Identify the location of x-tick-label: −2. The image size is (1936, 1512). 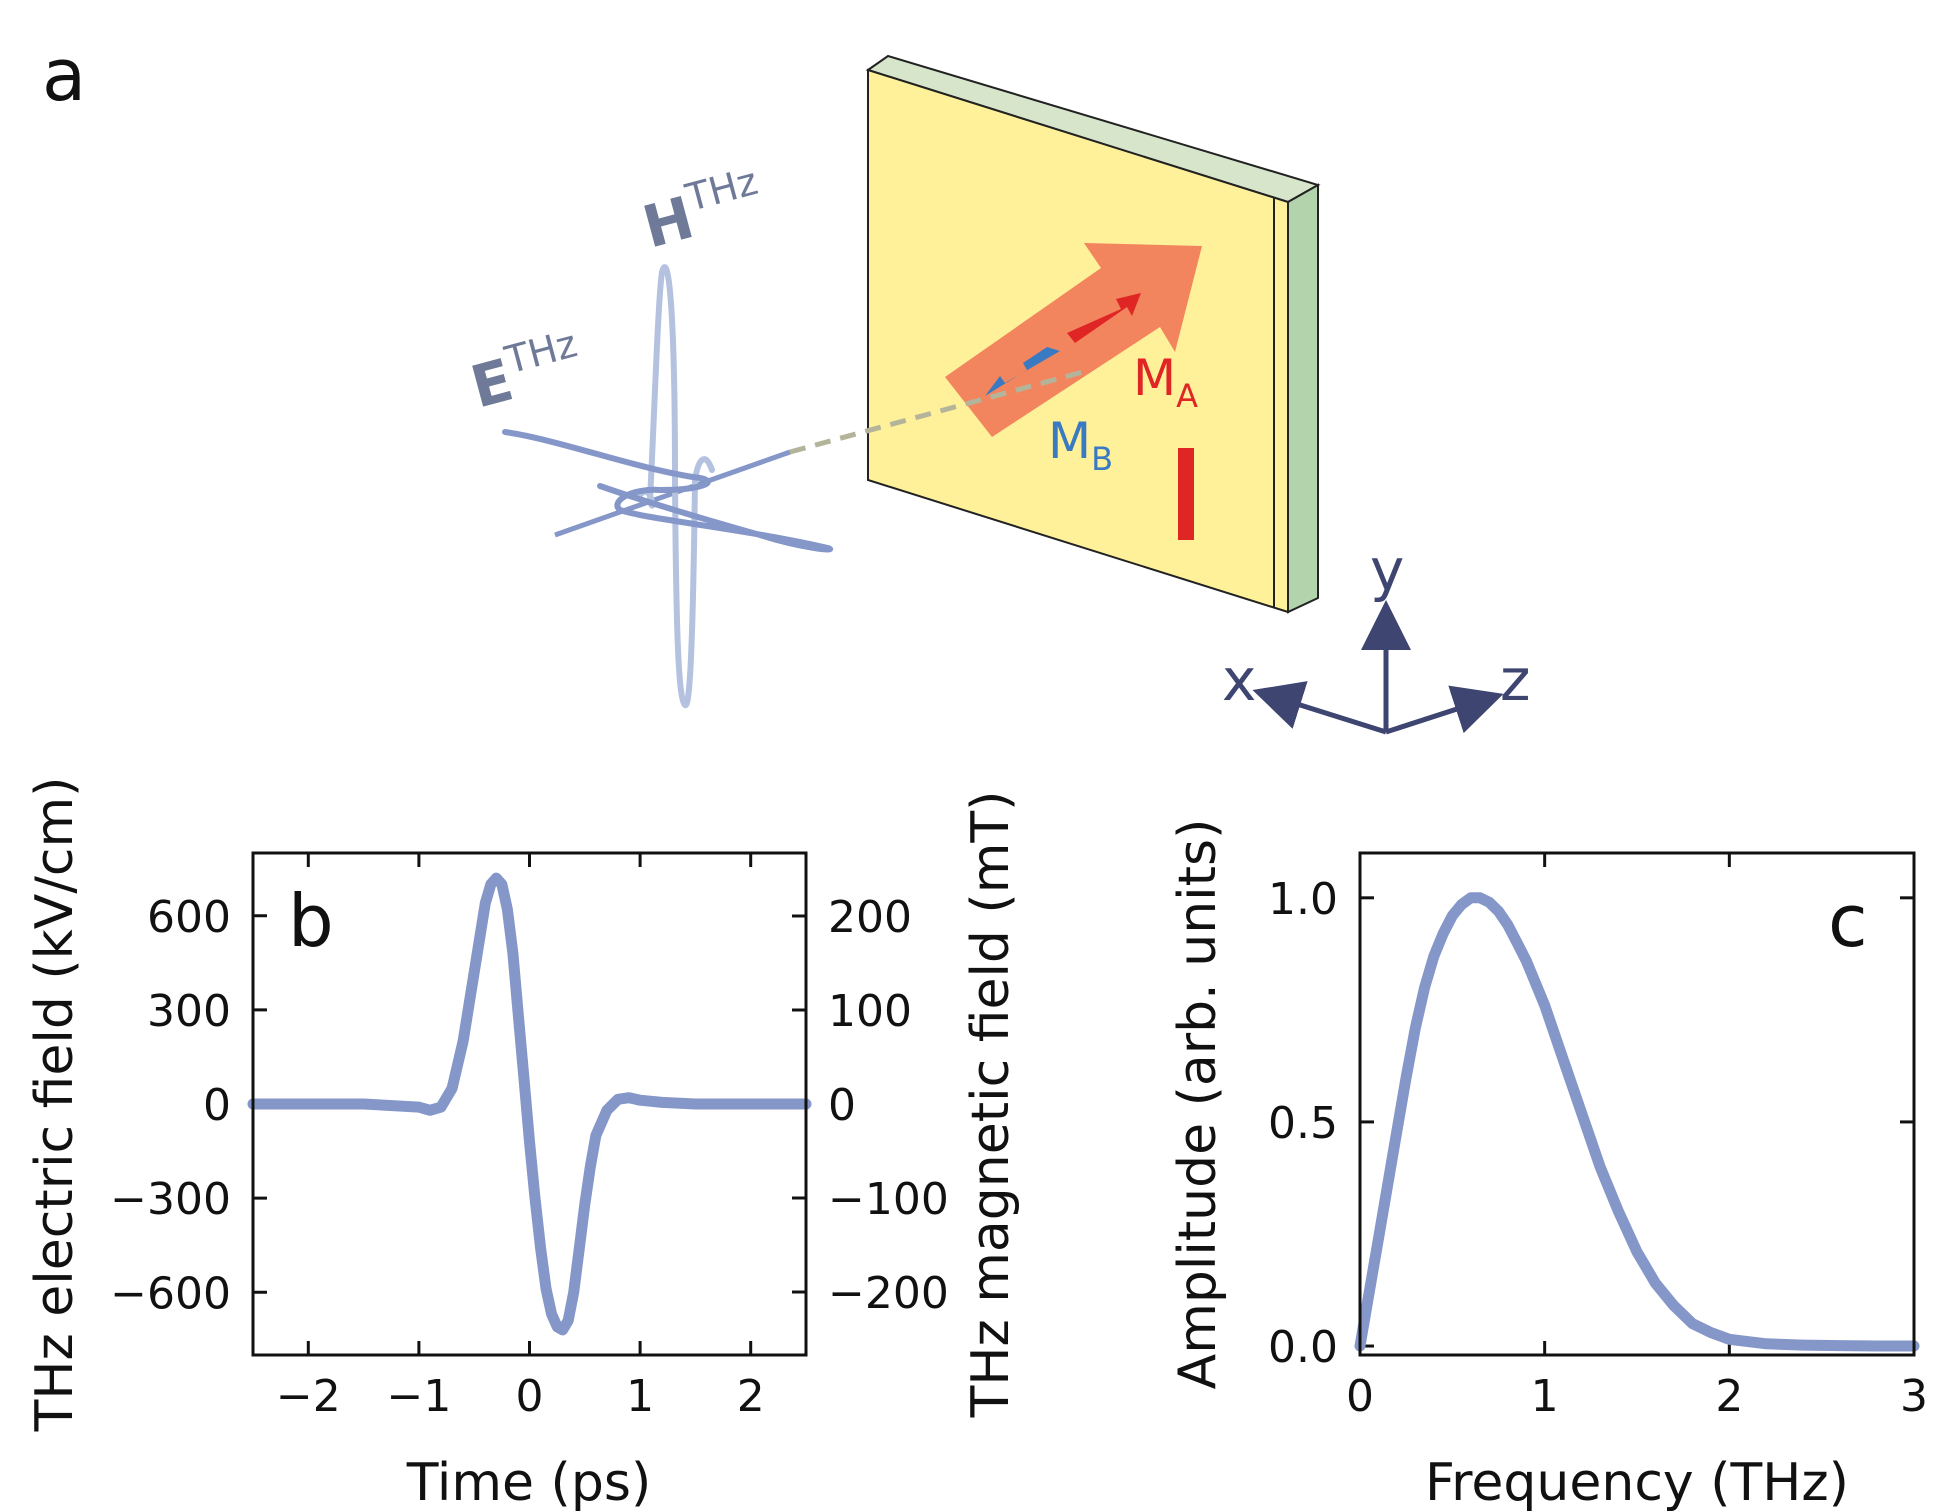
(308, 1396).